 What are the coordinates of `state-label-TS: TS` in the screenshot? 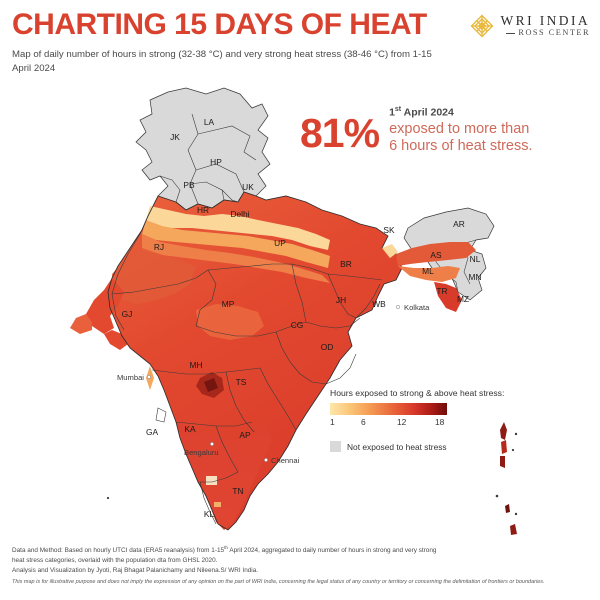 It's located at (241, 382).